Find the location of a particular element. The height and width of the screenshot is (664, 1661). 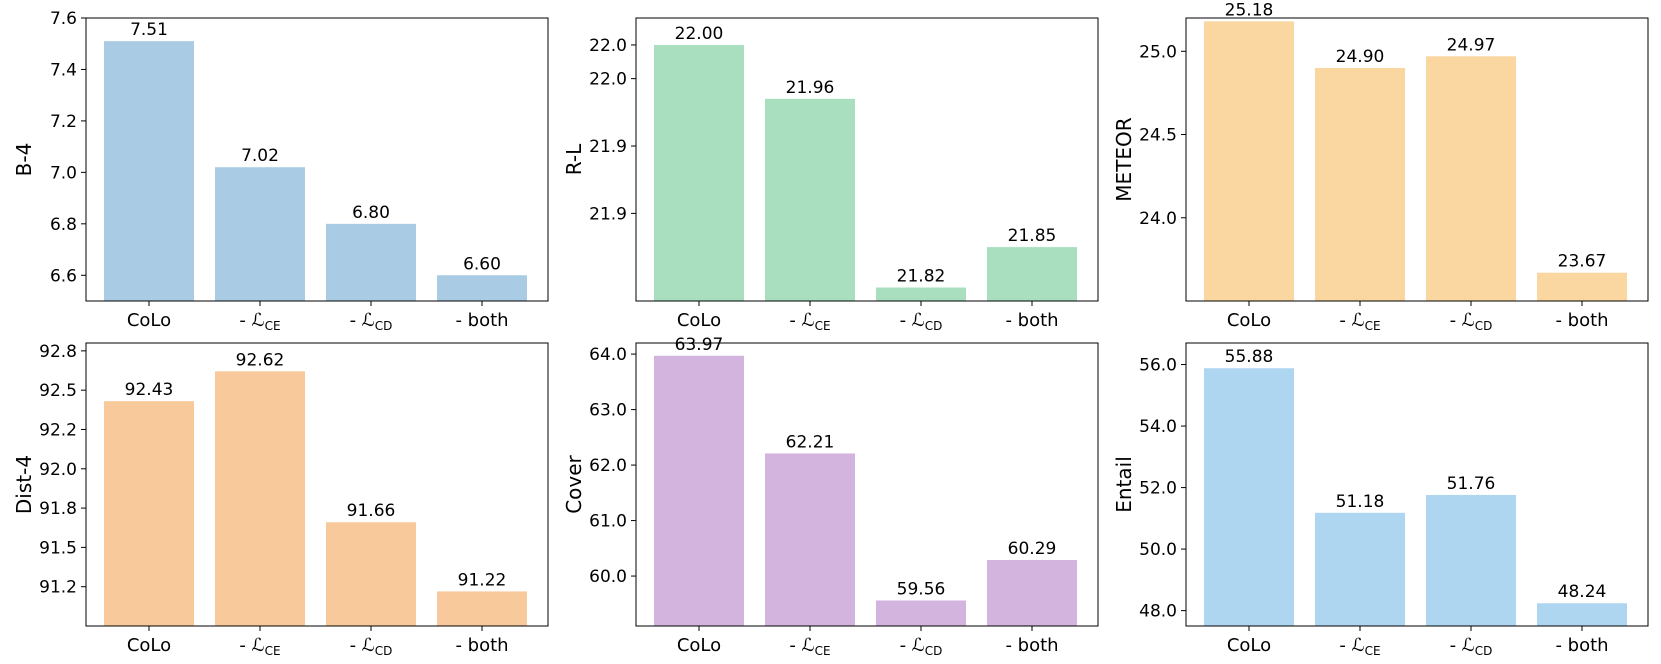

y-tick-label-2-4: 22.0 is located at coordinates (608, 46).